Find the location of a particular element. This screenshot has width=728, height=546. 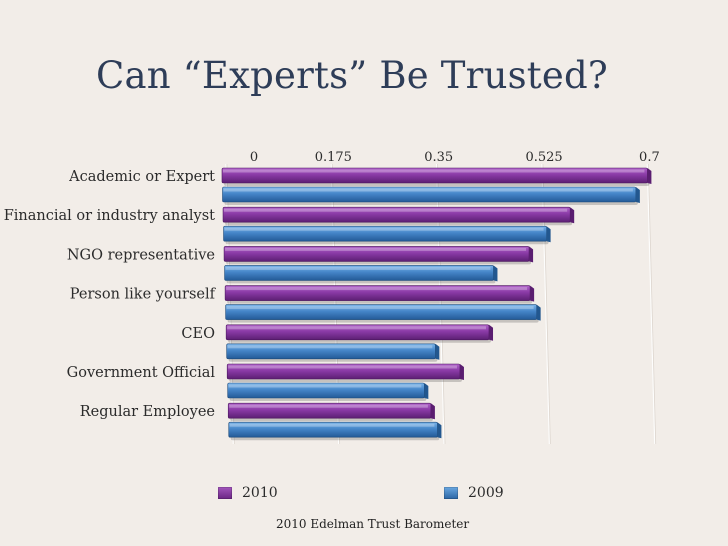

legend-item-2009: 2009 is located at coordinates (474, 493).